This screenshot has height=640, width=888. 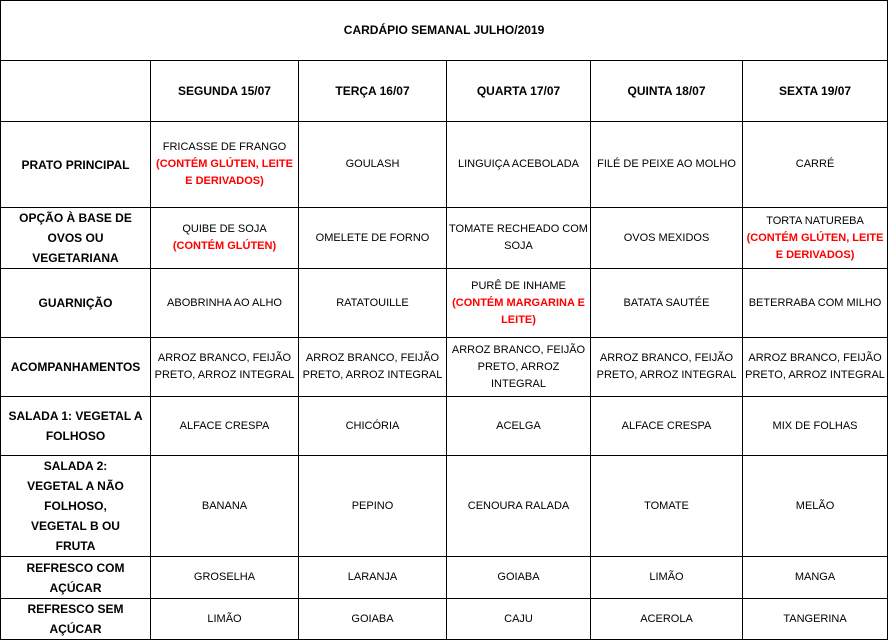 What do you see at coordinates (518, 311) in the screenshot?
I see `allergen-note: (CONTÉM MARGARINA E LEITE)` at bounding box center [518, 311].